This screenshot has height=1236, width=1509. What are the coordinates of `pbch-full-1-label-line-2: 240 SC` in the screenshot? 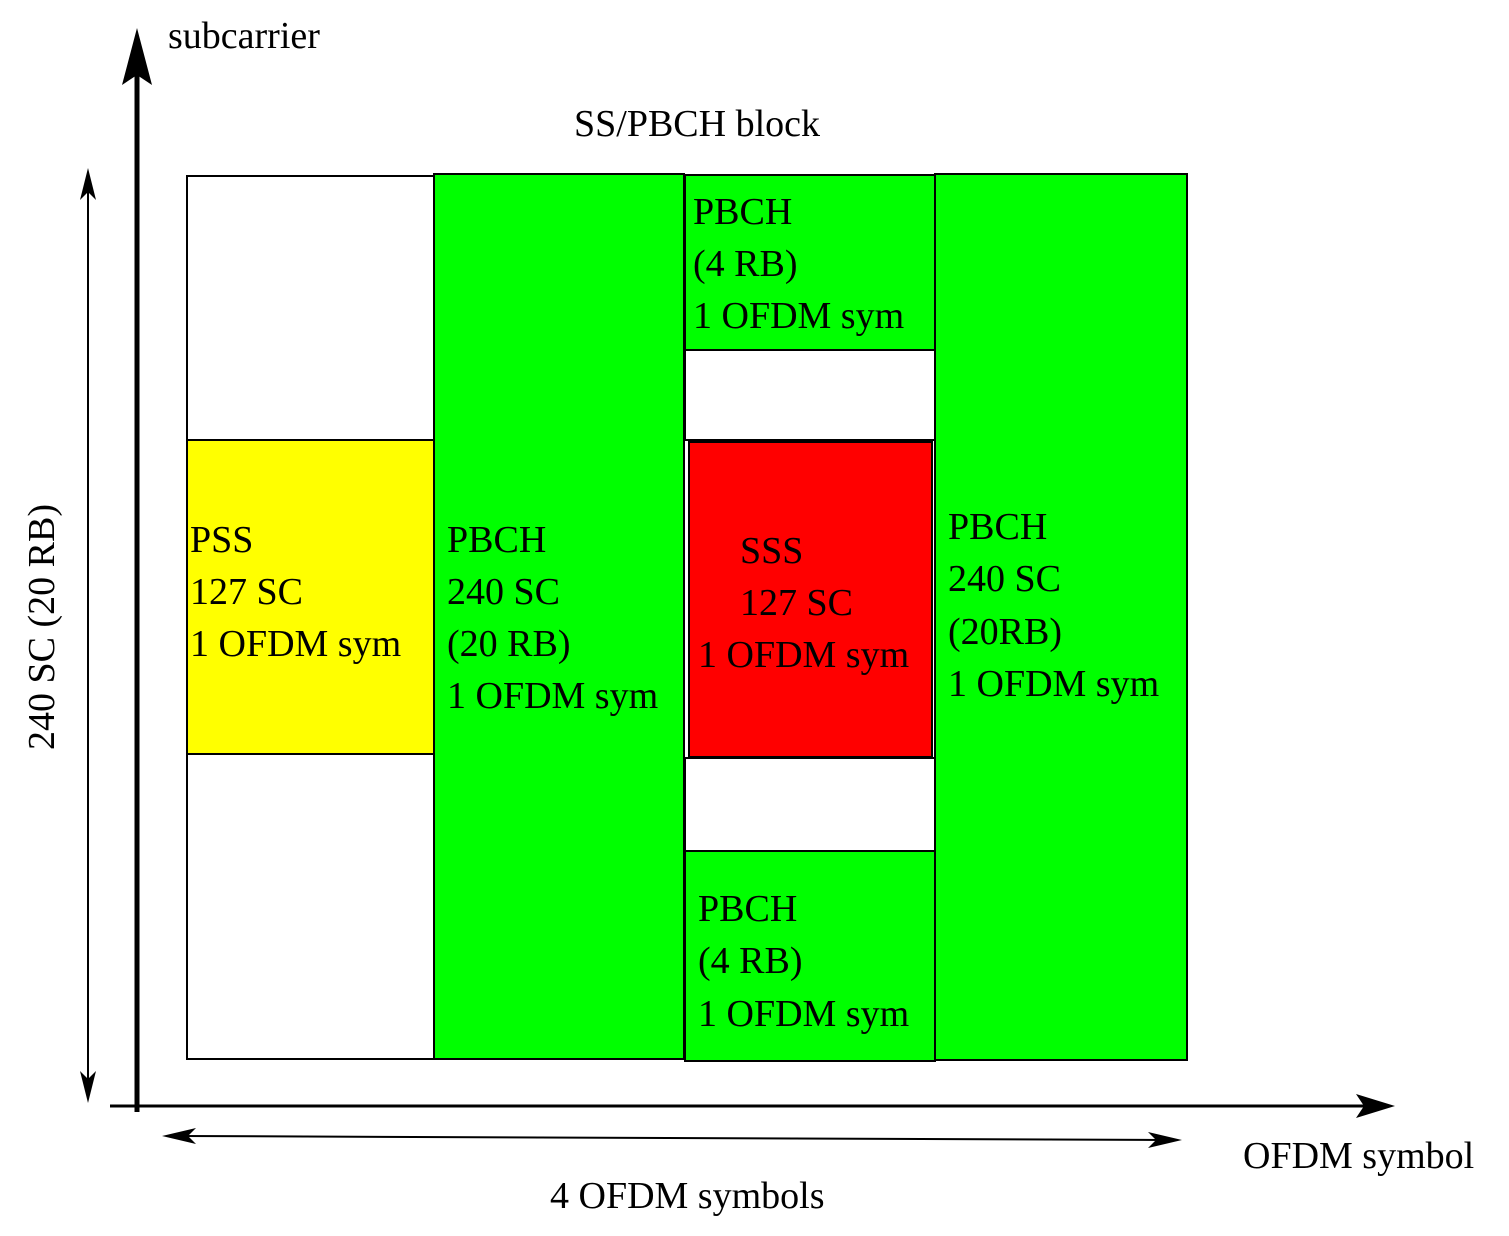 It's located at (503, 592).